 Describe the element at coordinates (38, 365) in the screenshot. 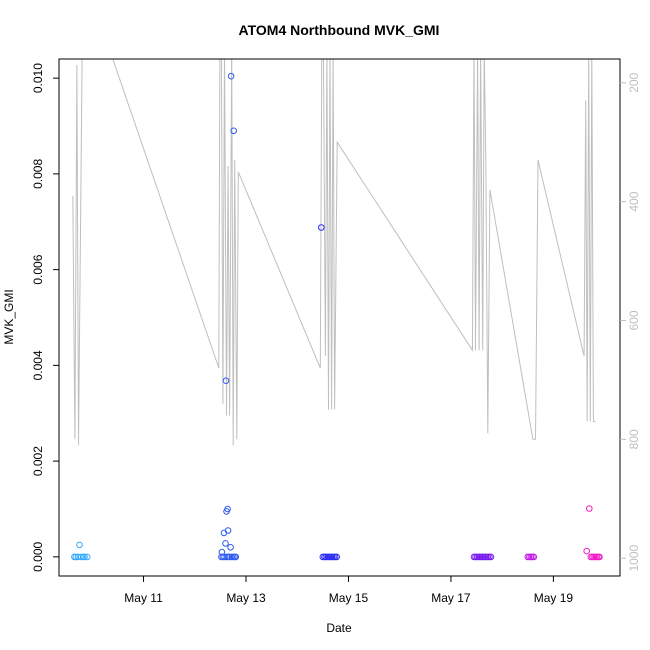

I see `y-tick-label-2: 0.004` at that location.